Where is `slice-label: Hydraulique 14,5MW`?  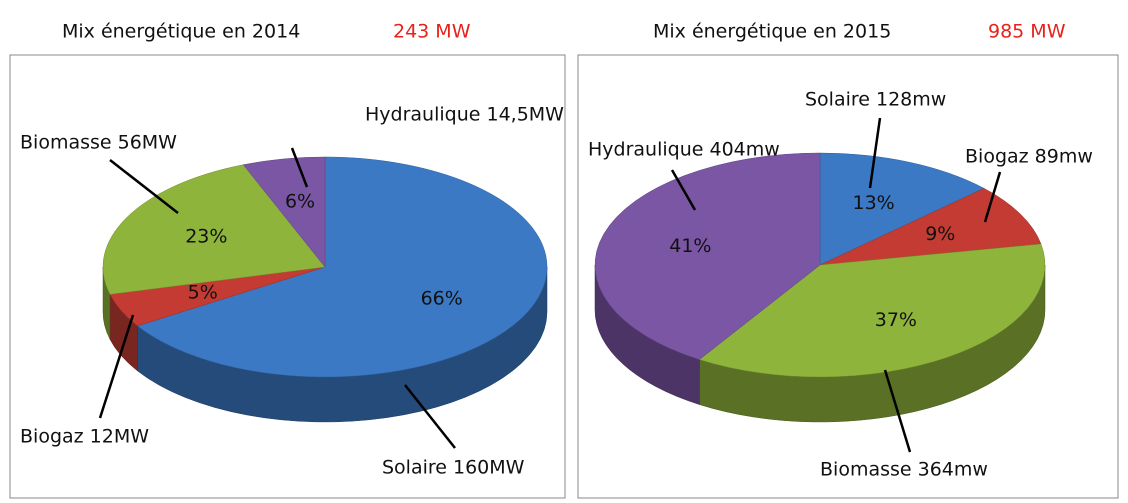 slice-label: Hydraulique 14,5MW is located at coordinates (464, 115).